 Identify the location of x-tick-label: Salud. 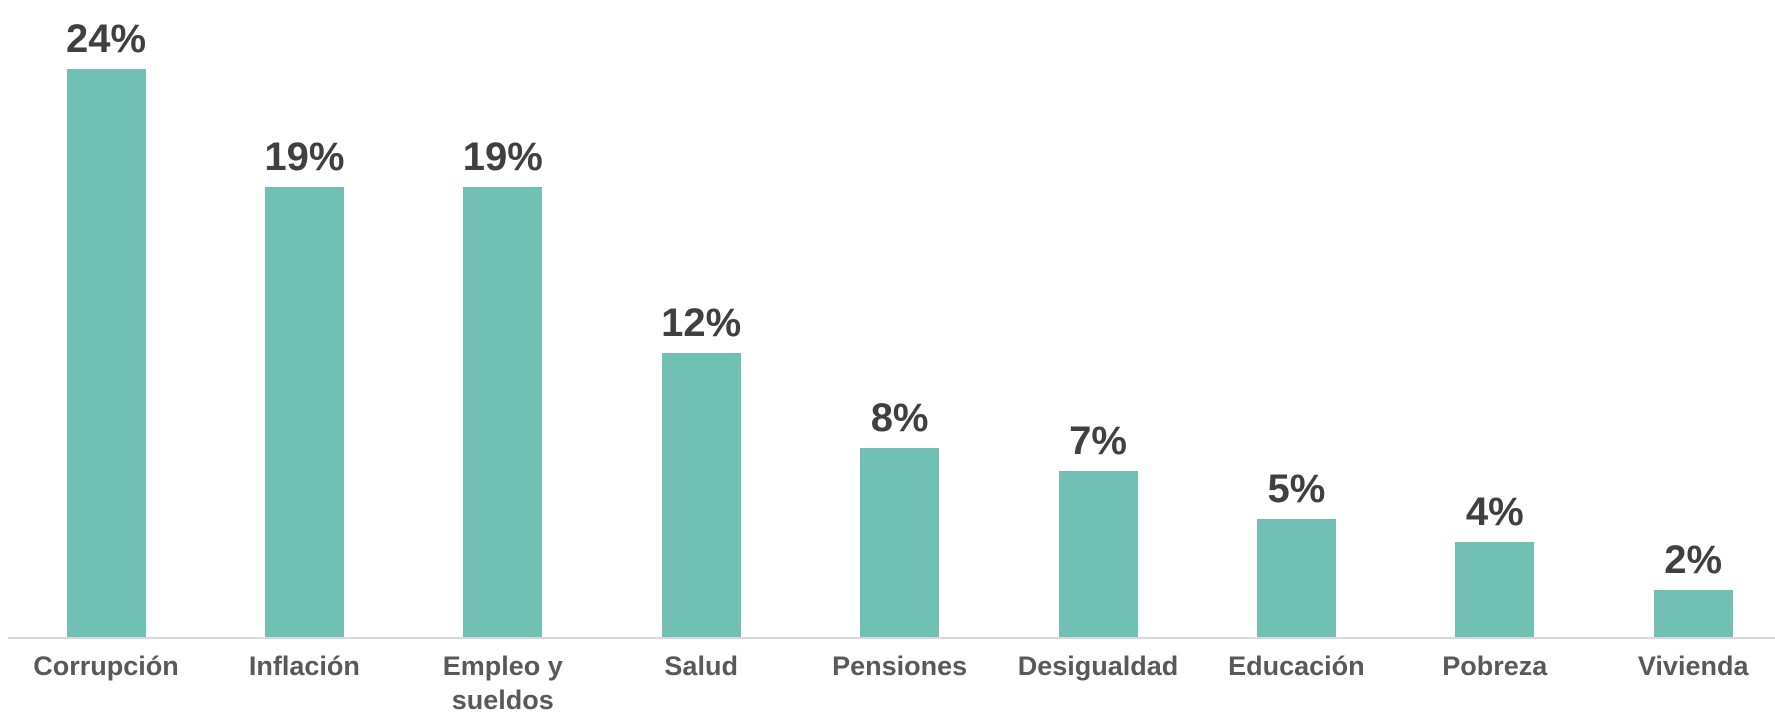
(701, 666).